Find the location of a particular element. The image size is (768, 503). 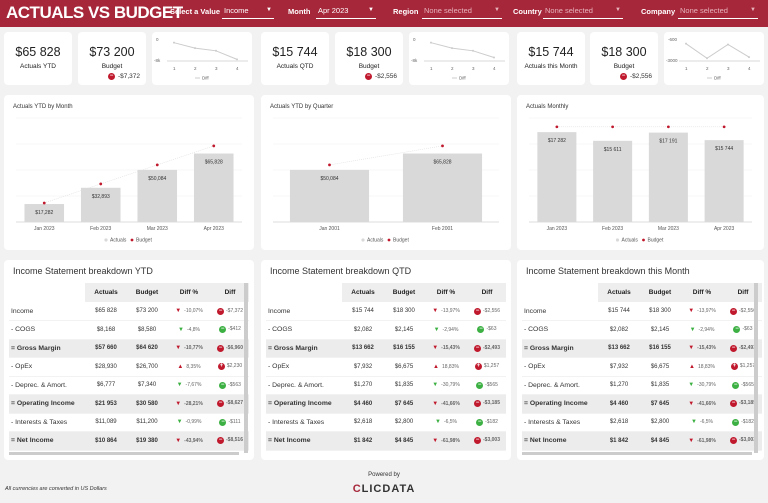

diff-value: -$412 is located at coordinates (234, 329).